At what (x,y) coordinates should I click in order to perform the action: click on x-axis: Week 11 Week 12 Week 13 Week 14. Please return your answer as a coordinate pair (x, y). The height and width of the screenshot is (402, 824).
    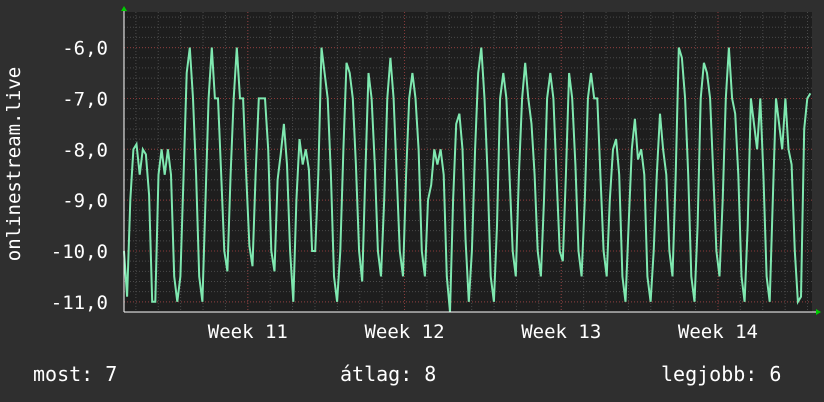
    Looking at the image, I should click on (483, 332).